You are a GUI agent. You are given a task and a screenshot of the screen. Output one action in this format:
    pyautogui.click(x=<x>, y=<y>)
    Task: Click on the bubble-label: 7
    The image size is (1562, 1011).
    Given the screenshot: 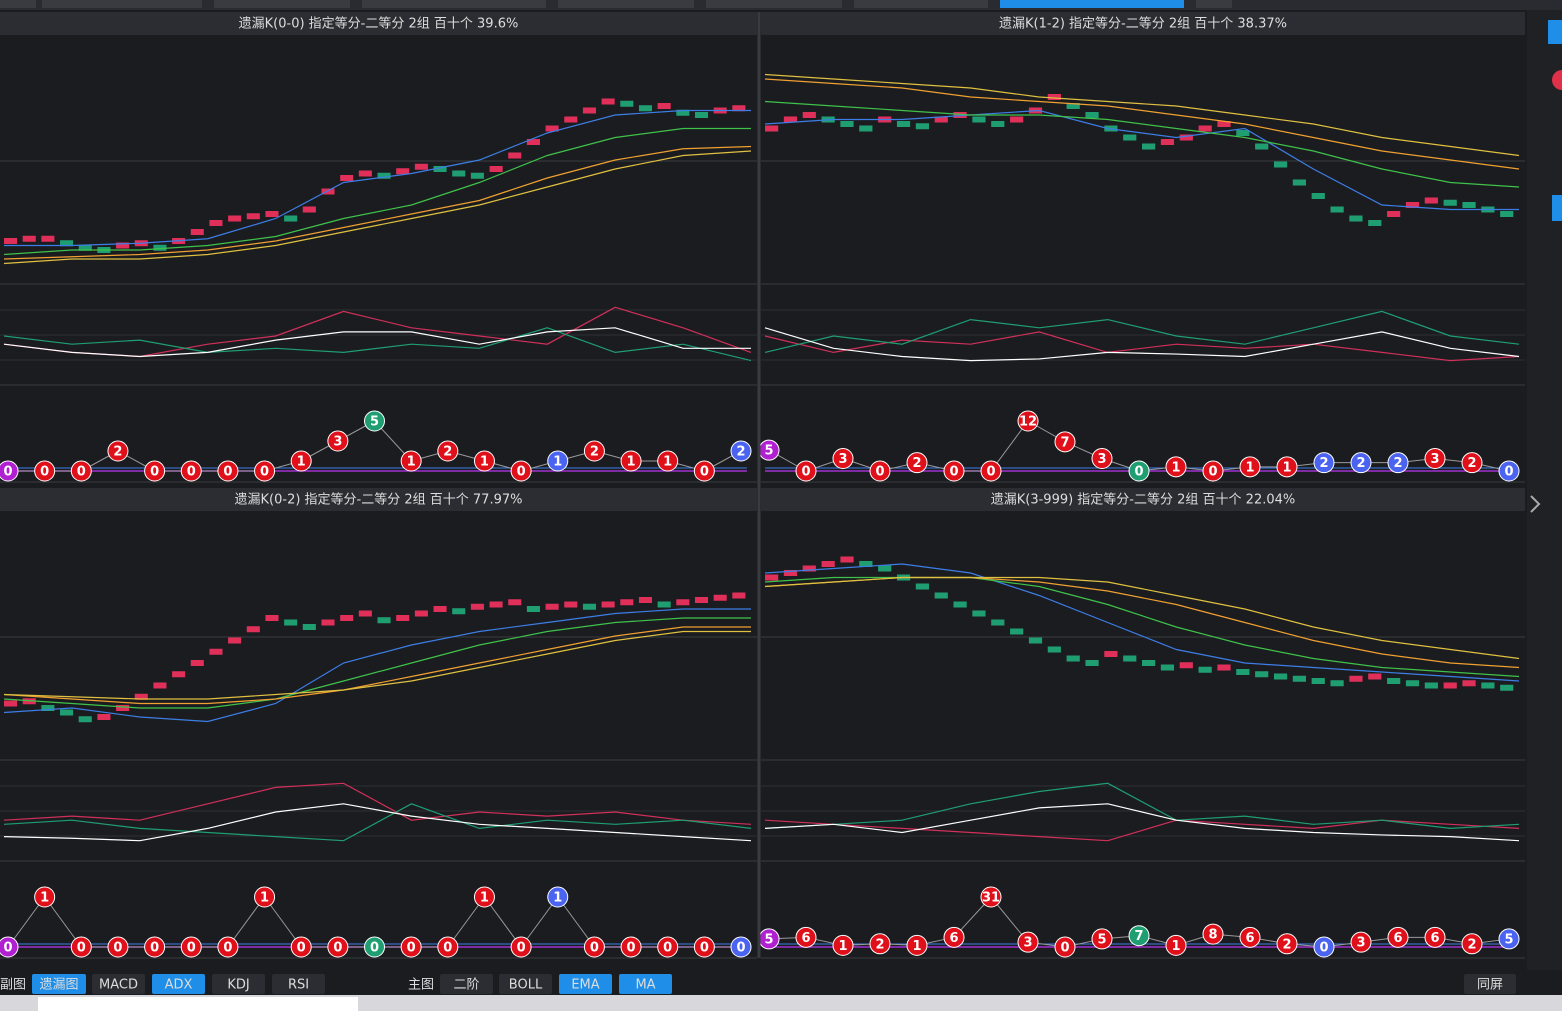 What is the action you would take?
    pyautogui.click(x=1064, y=442)
    